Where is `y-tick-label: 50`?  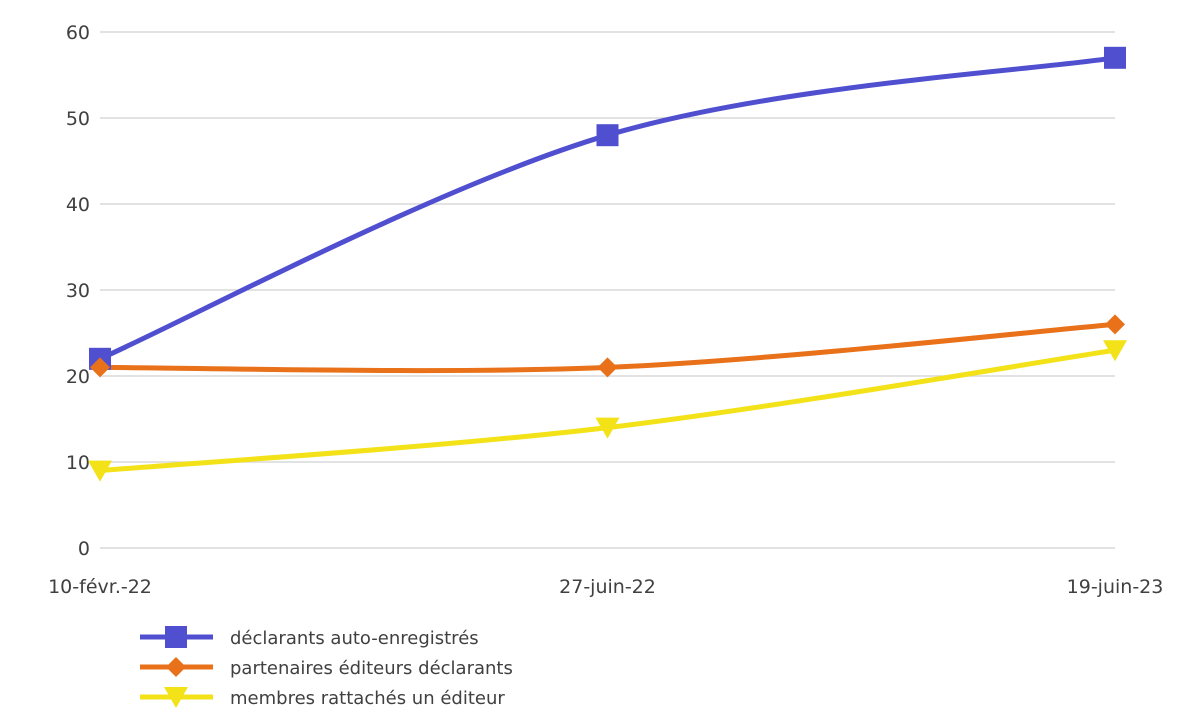 y-tick-label: 50 is located at coordinates (78, 119).